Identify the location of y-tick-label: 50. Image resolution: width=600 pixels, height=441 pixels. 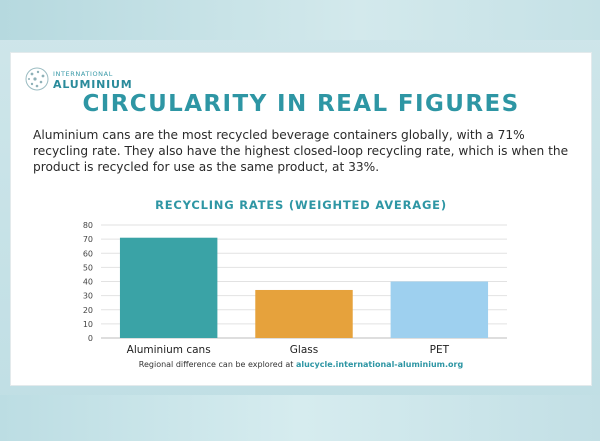
(88, 267).